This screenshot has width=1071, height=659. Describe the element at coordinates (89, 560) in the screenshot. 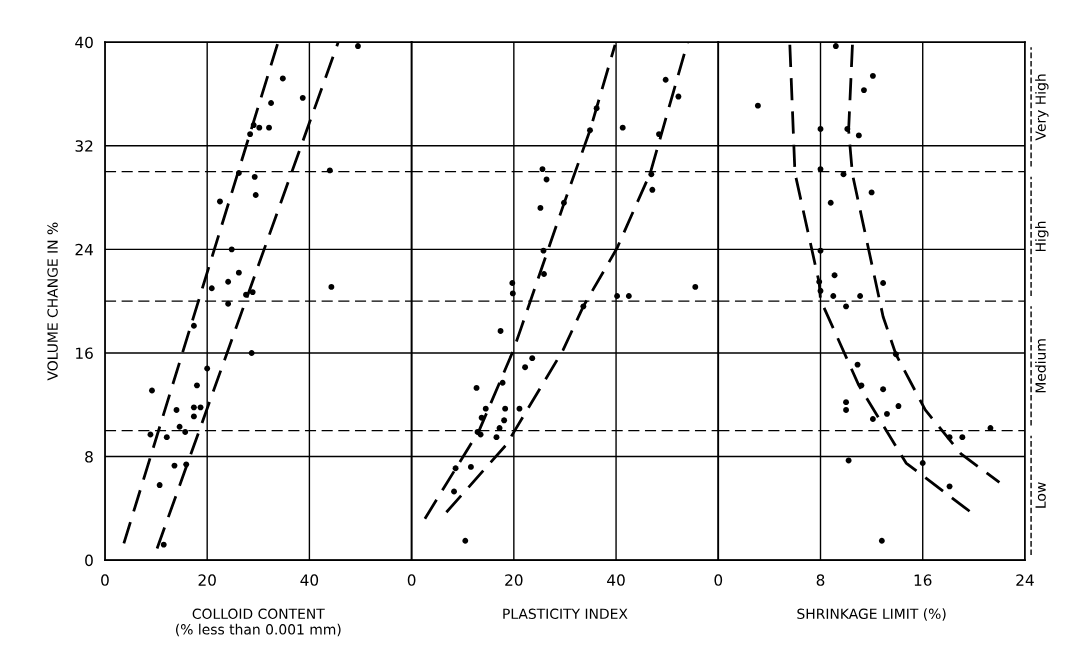

I see `y-tick-label: 0` at that location.